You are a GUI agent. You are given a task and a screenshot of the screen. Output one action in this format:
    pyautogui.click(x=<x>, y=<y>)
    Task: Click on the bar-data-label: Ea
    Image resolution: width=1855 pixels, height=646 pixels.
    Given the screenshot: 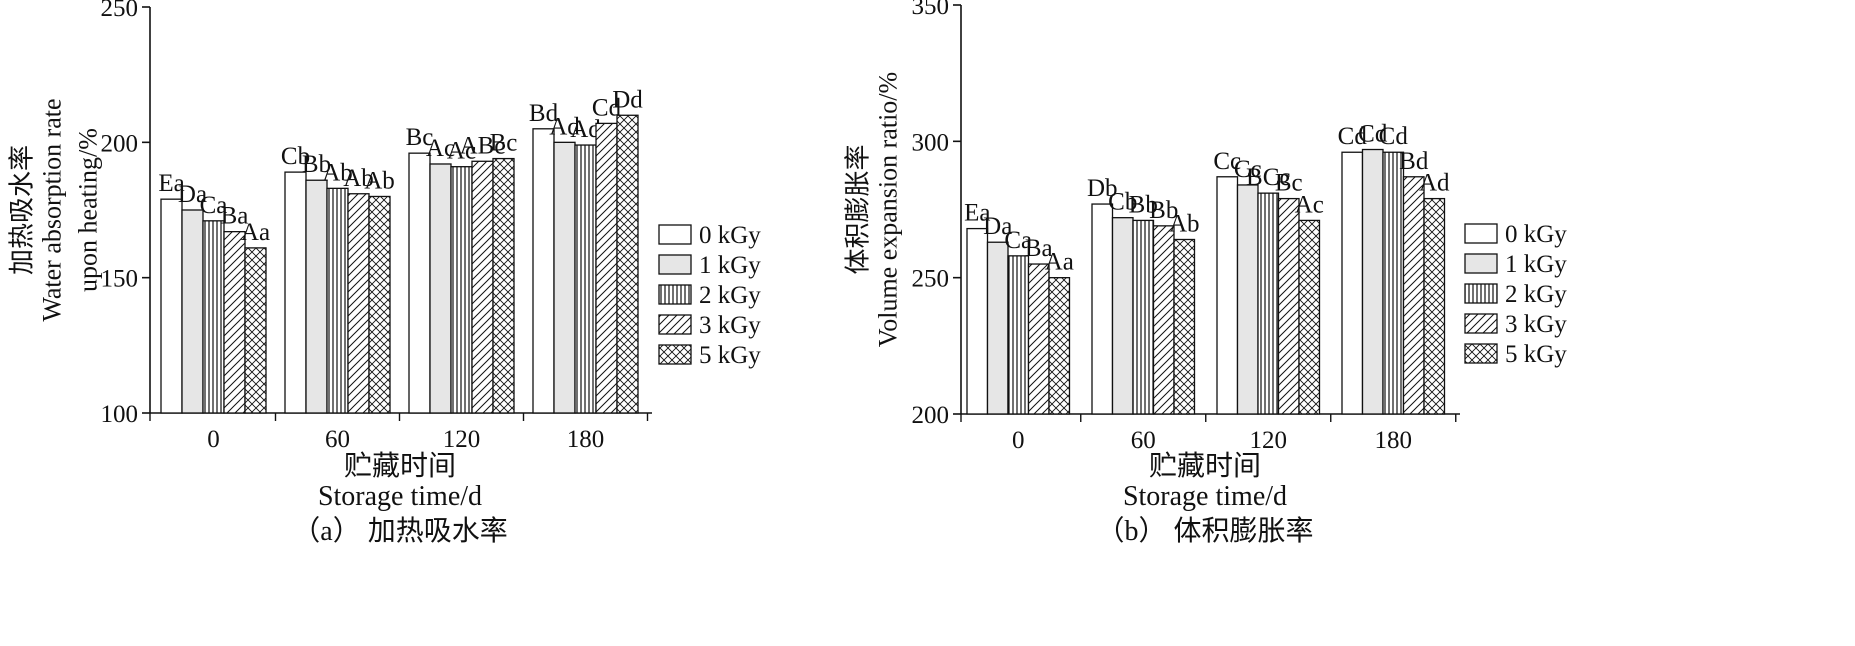 What is the action you would take?
    pyautogui.click(x=977, y=213)
    